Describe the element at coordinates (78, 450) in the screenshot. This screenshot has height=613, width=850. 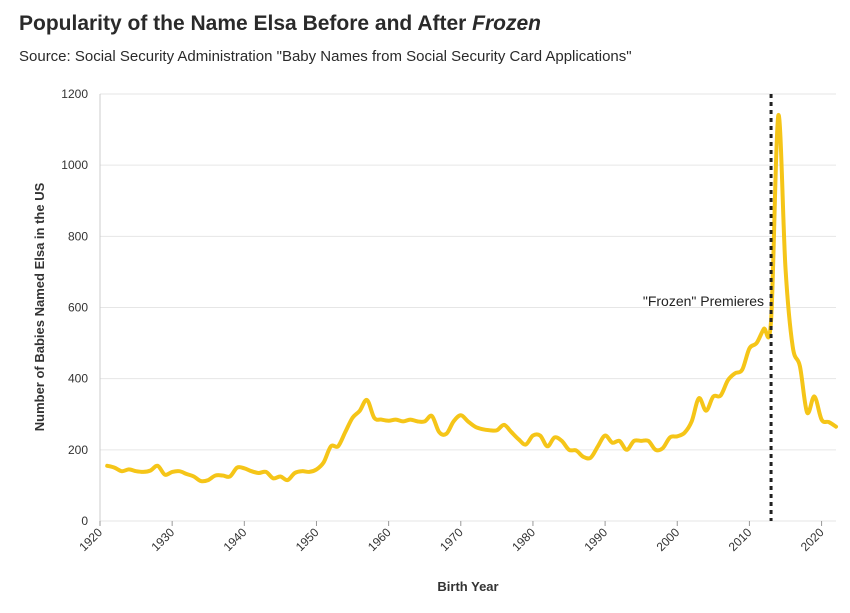
I see `y-tick-label: 200` at that location.